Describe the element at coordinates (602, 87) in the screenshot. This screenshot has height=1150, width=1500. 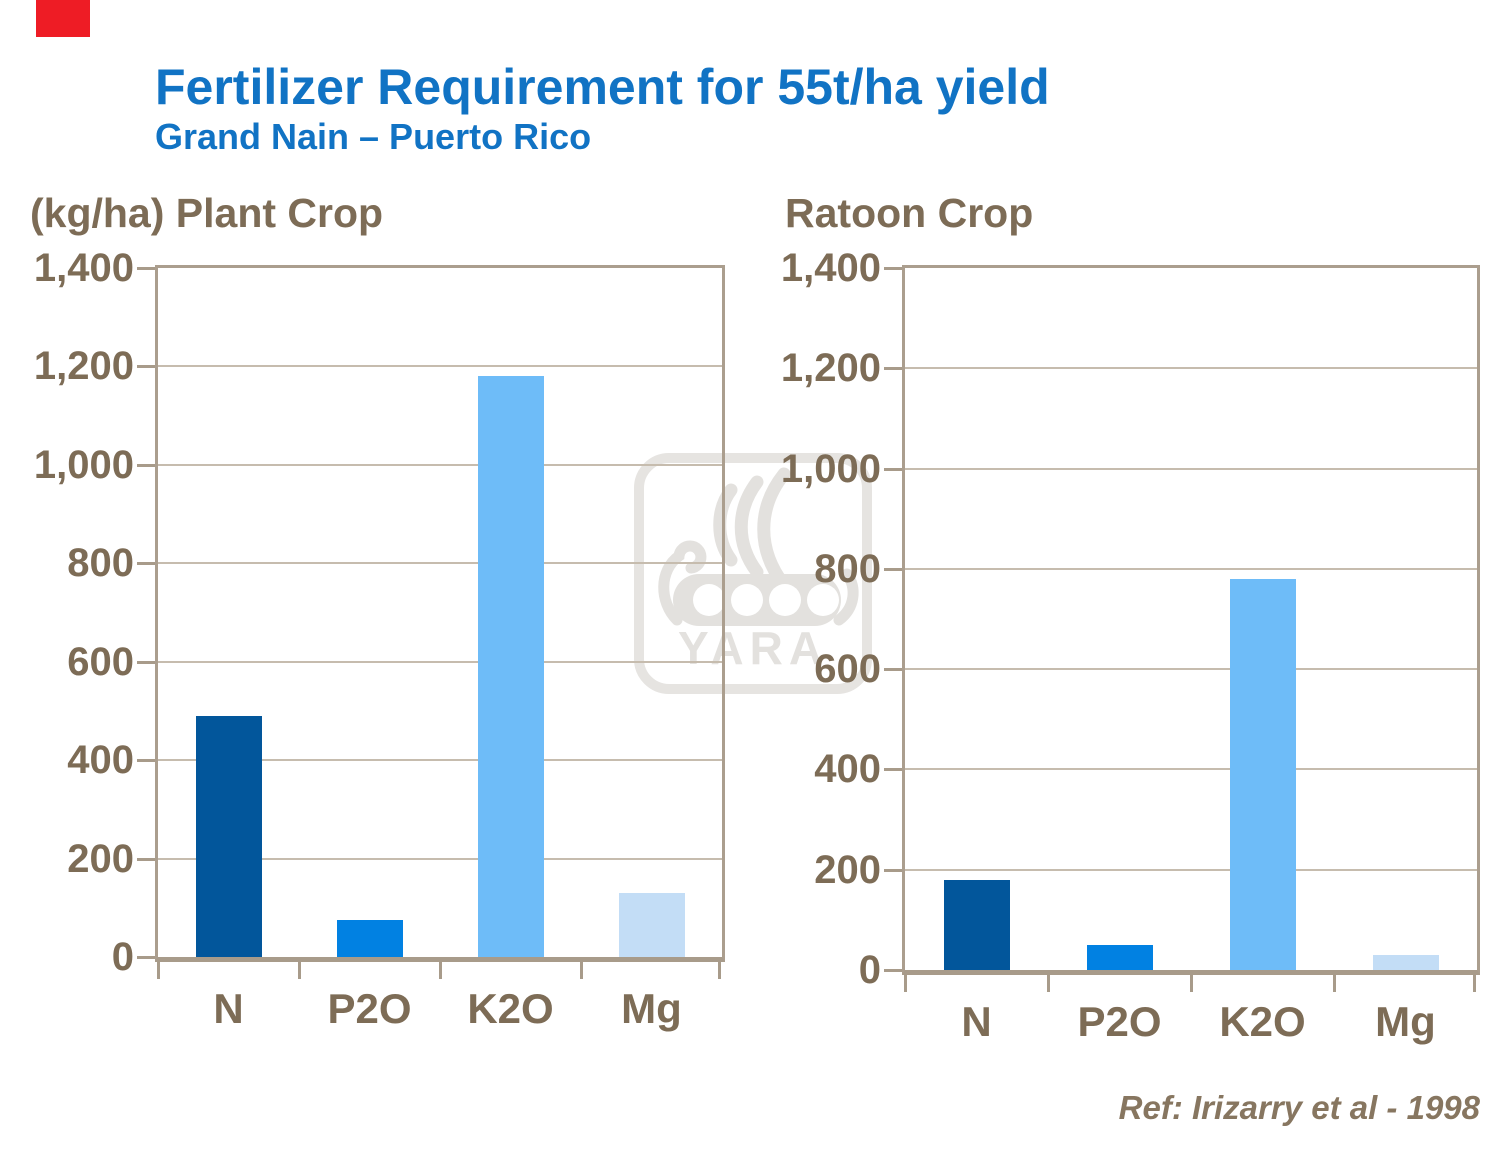
I see `page-title: Fertilizer Requirement for 55t/ha yield` at that location.